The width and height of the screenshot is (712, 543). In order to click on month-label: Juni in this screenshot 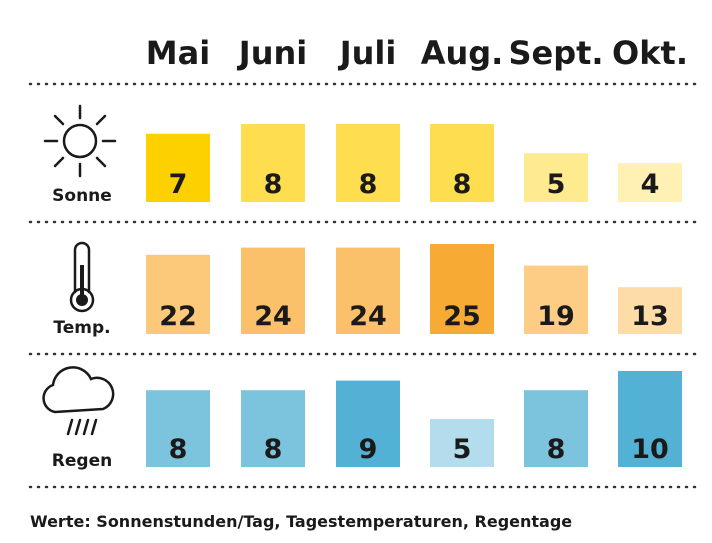, I will do `click(272, 53)`.